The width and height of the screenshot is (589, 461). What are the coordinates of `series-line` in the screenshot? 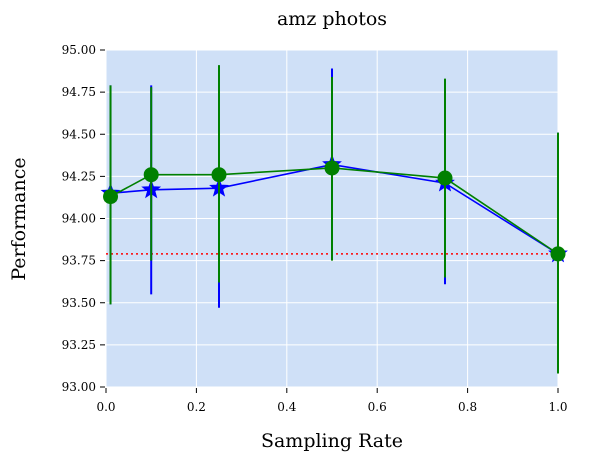 It's located at (334, 211).